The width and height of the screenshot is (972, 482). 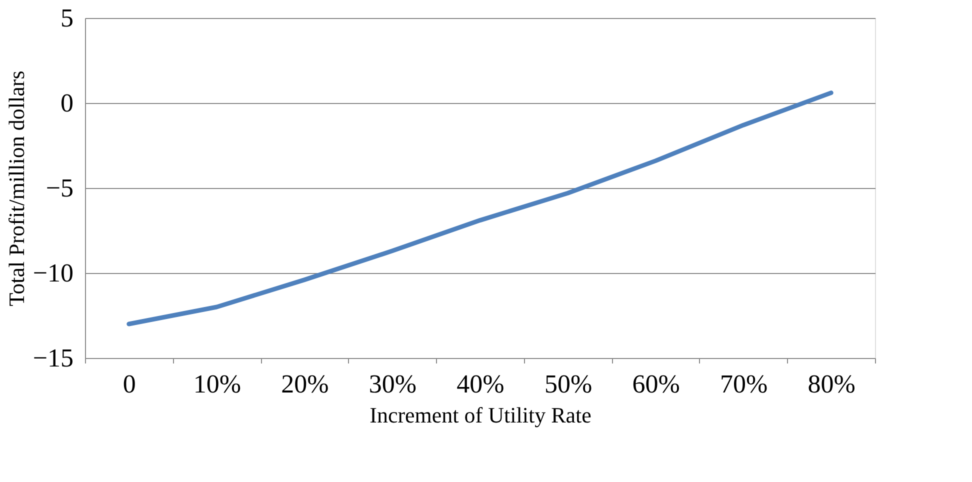 What do you see at coordinates (67, 103) in the screenshot?
I see `y-tick-label: 0` at bounding box center [67, 103].